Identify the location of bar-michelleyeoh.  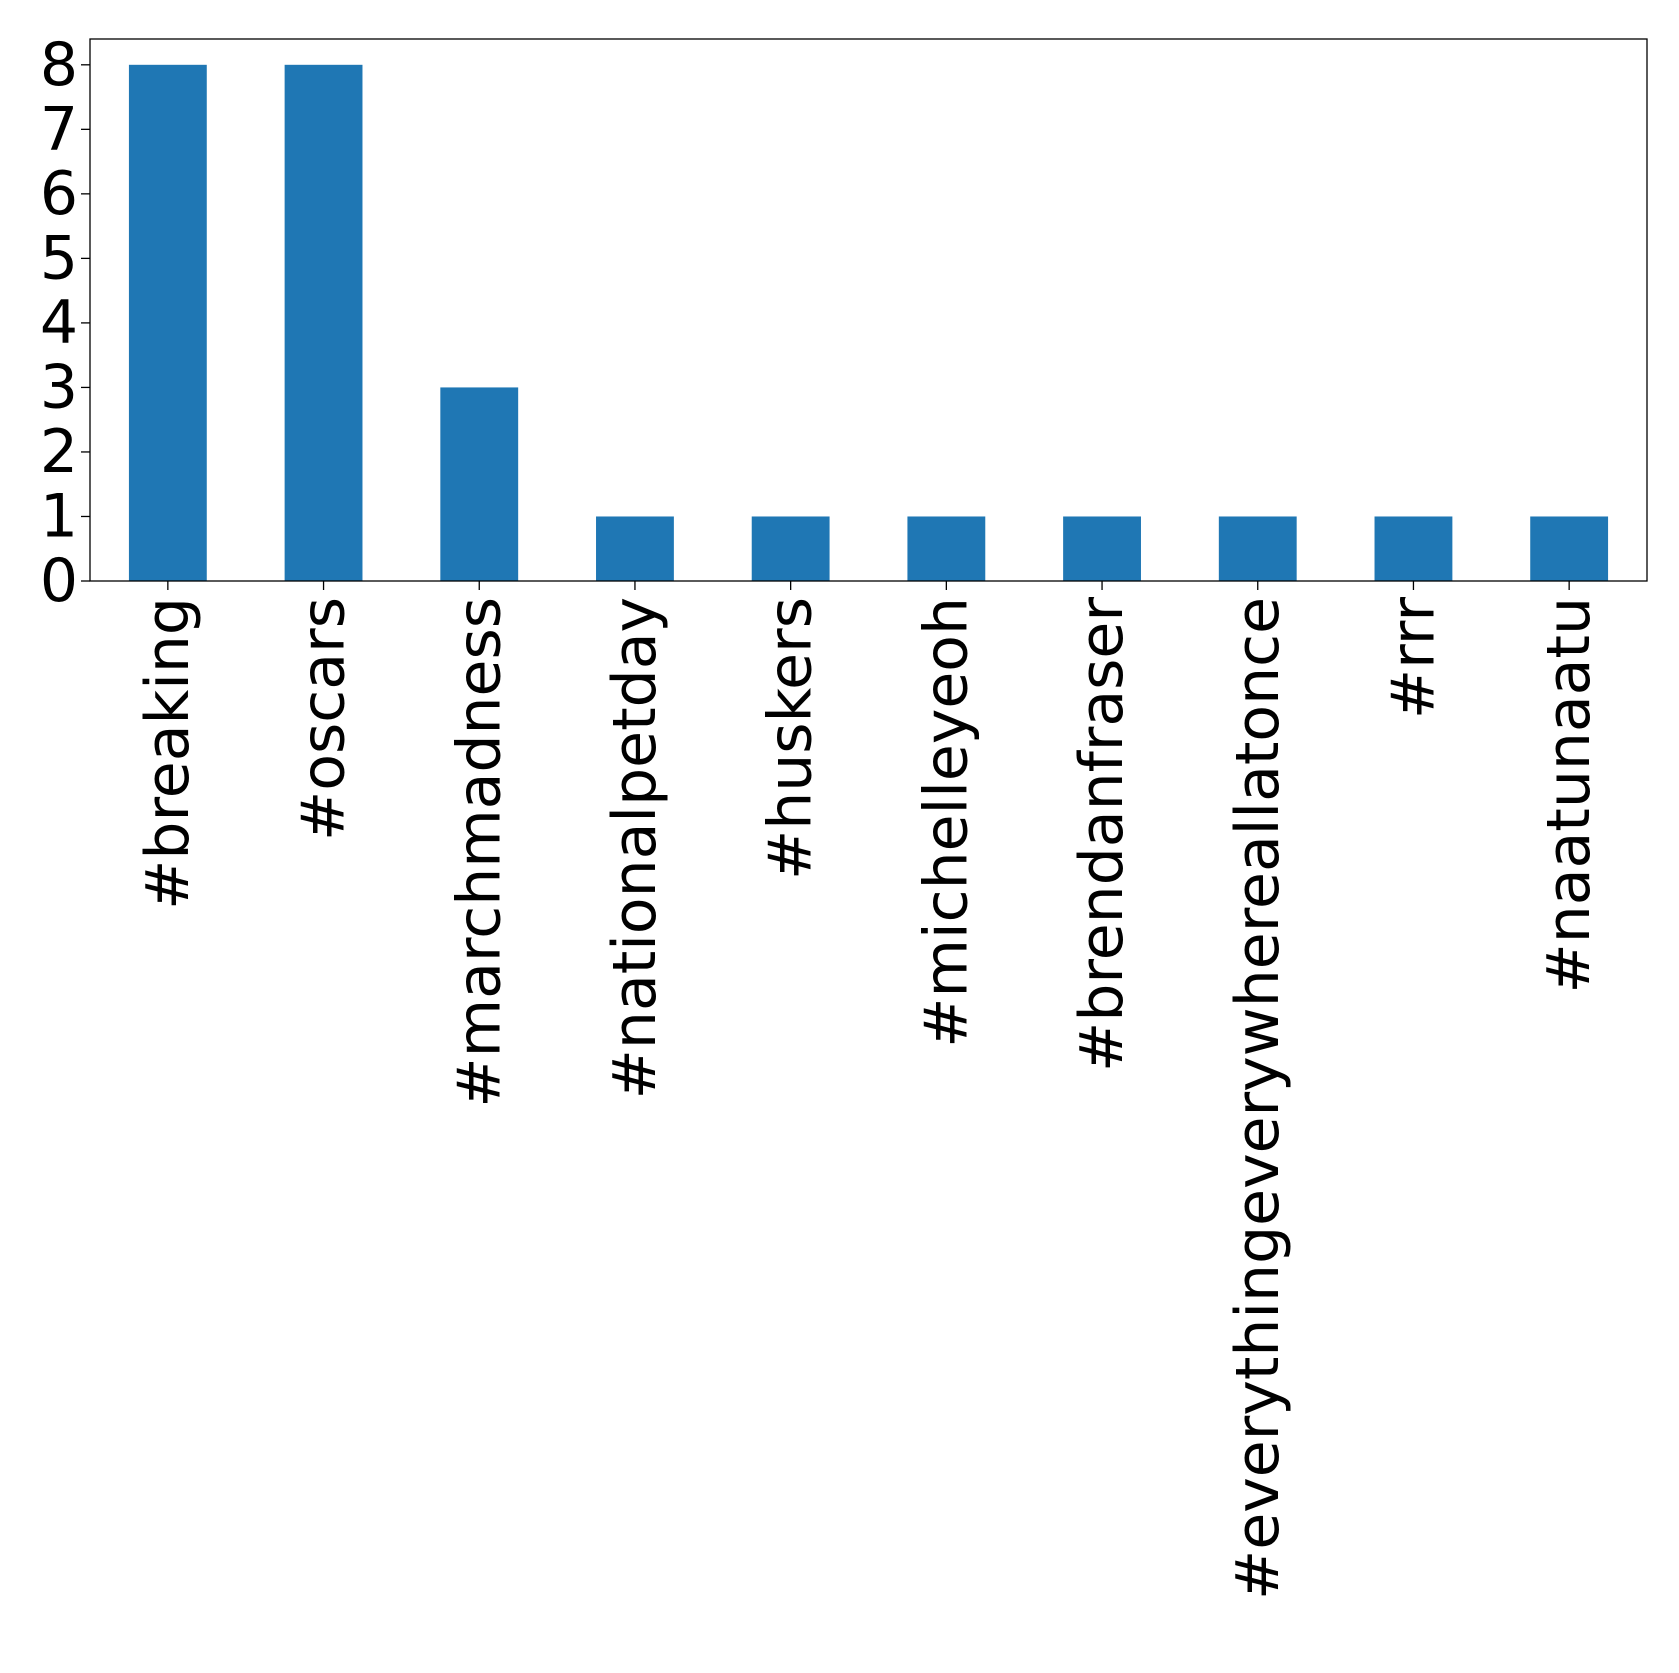
(946, 548).